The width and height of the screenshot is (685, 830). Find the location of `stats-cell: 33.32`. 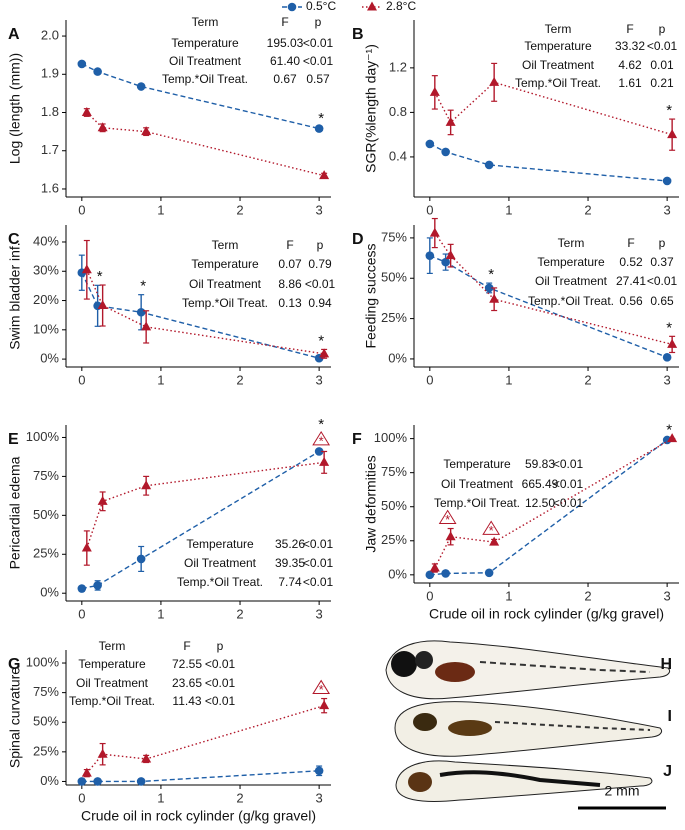

stats-cell: 33.32 is located at coordinates (630, 46).